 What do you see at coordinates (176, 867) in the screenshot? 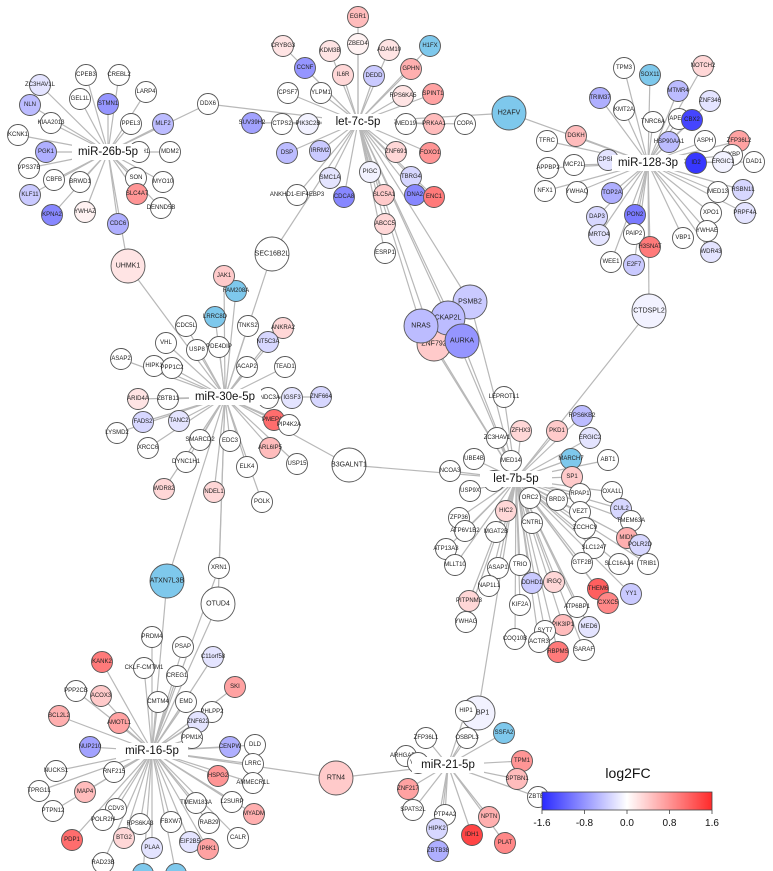
I see `gene-node: IARS` at bounding box center [176, 867].